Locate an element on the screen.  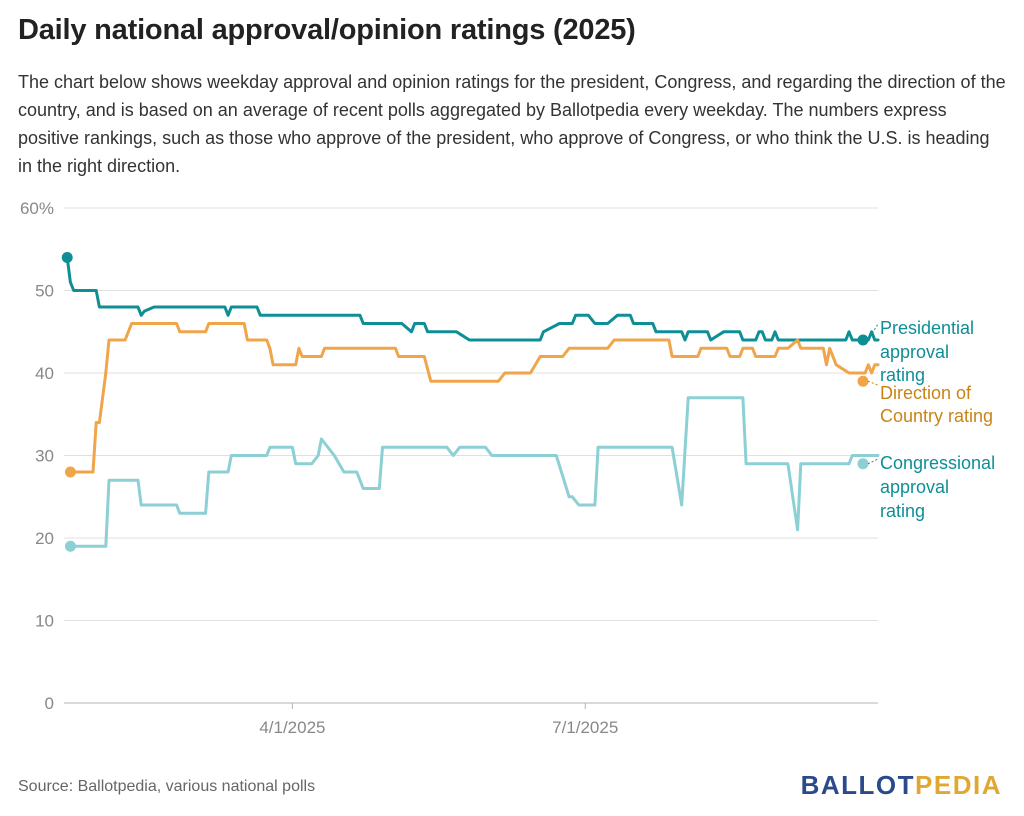
series-label-presidential-line-1: approval is located at coordinates (914, 352).